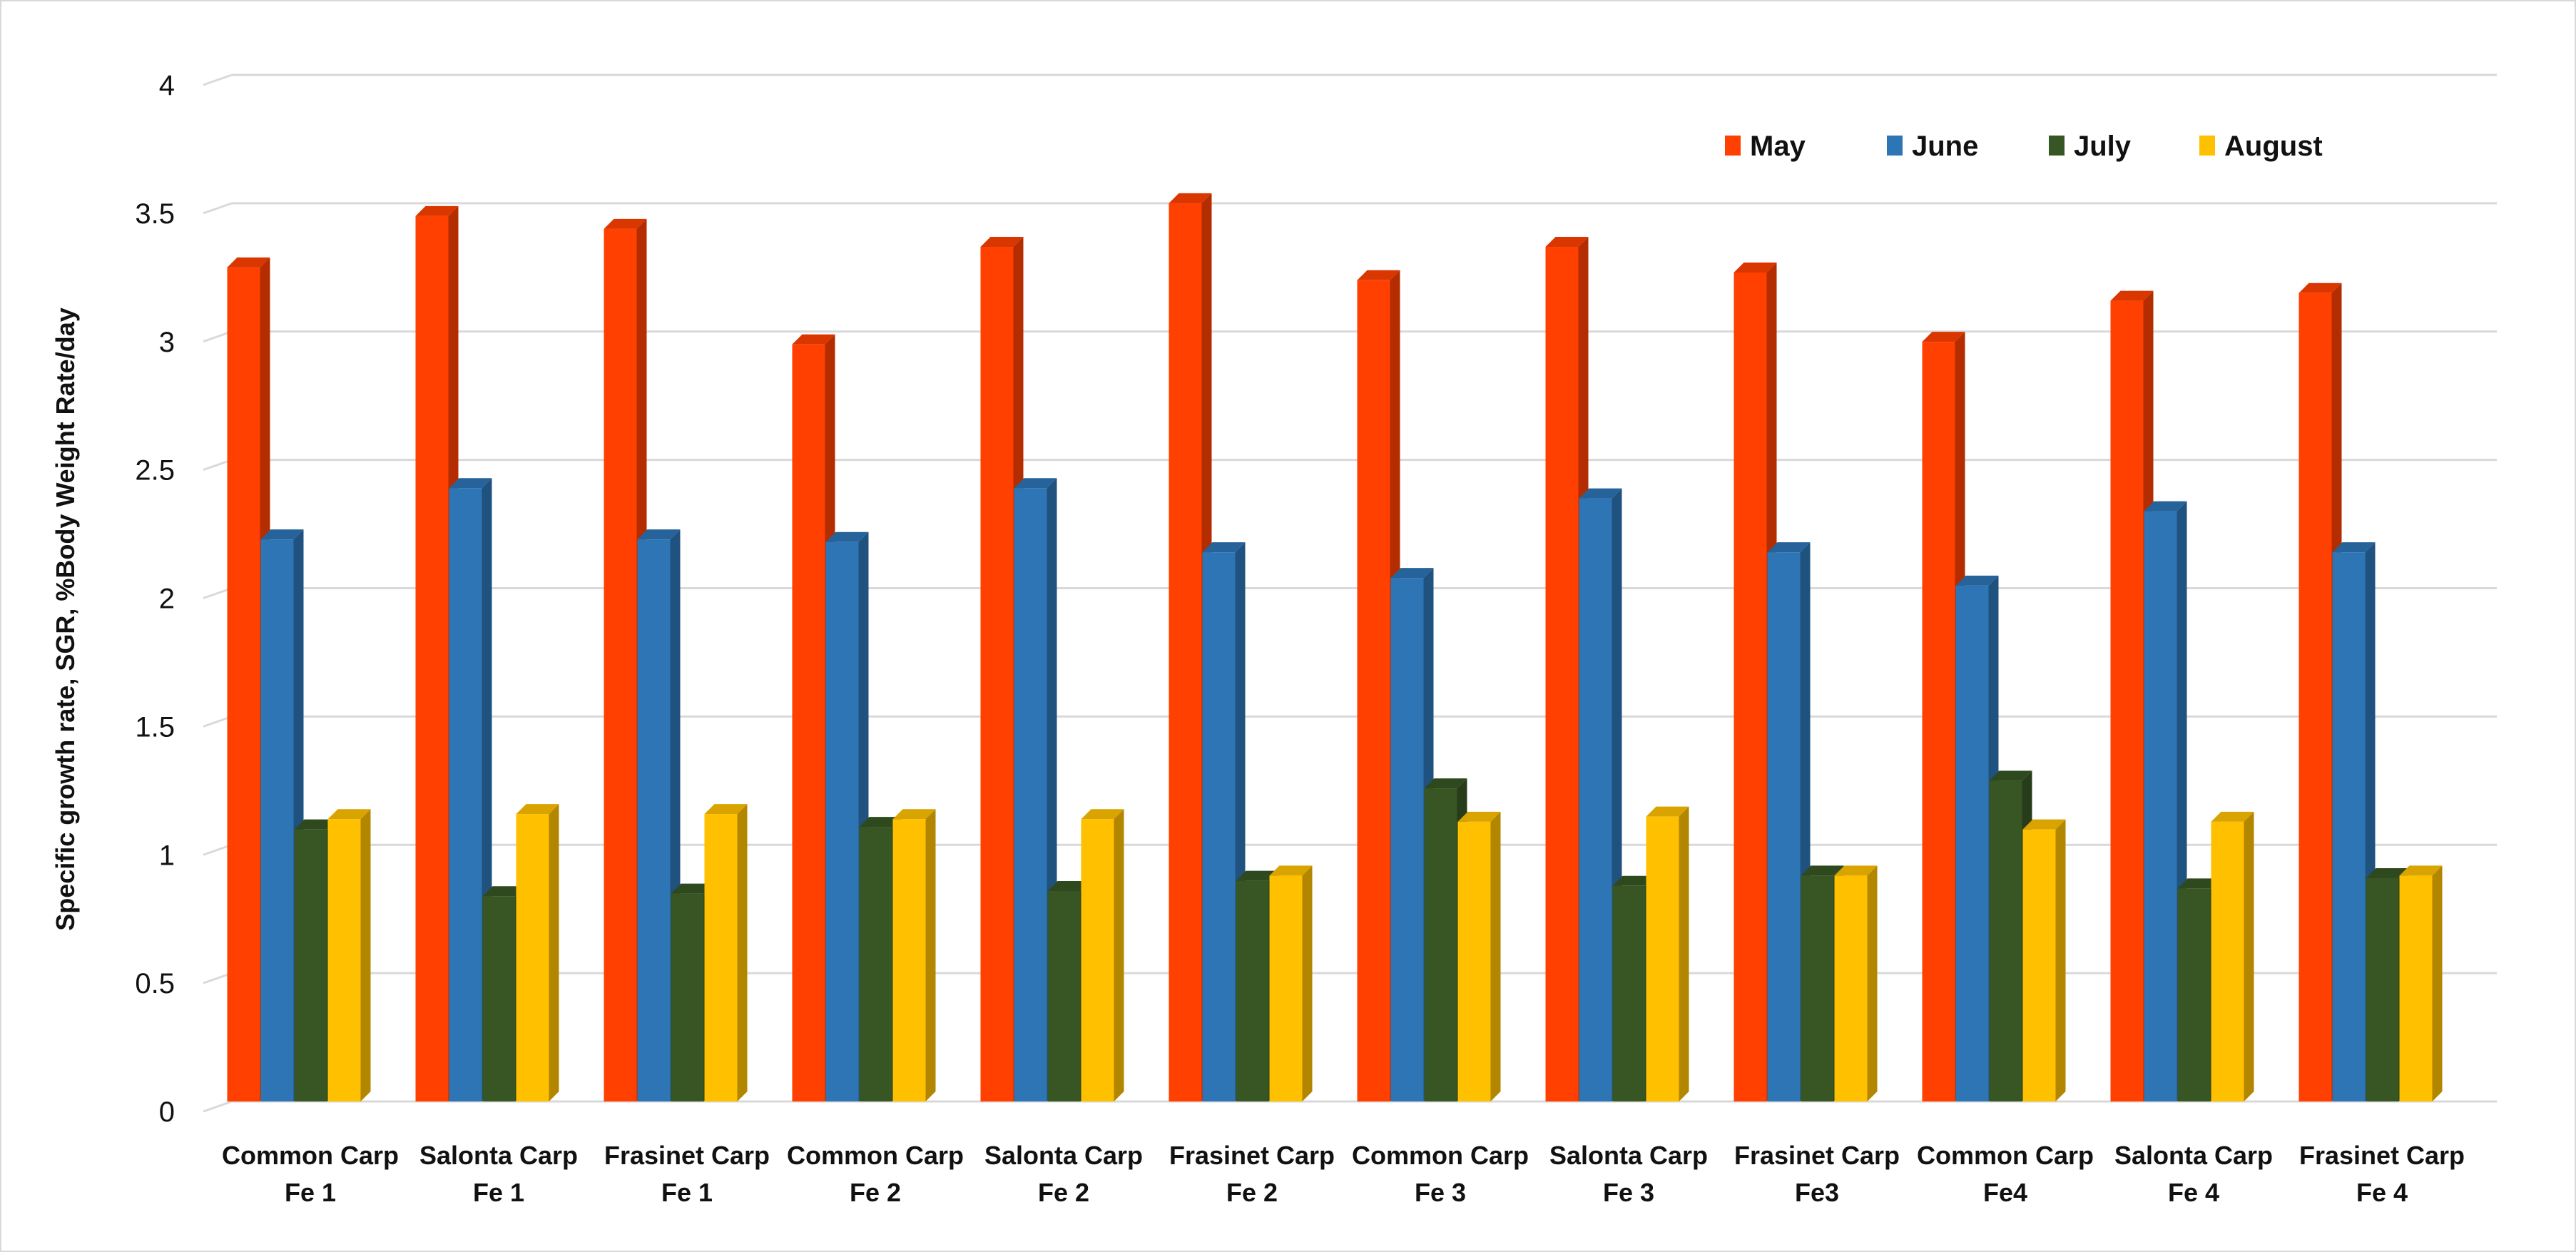 Image resolution: width=2576 pixels, height=1252 pixels. Describe the element at coordinates (155, 599) in the screenshot. I see `y-axis-ticks: 0 0.5 1 1.5 2 2.5 3 3.5 4` at that location.